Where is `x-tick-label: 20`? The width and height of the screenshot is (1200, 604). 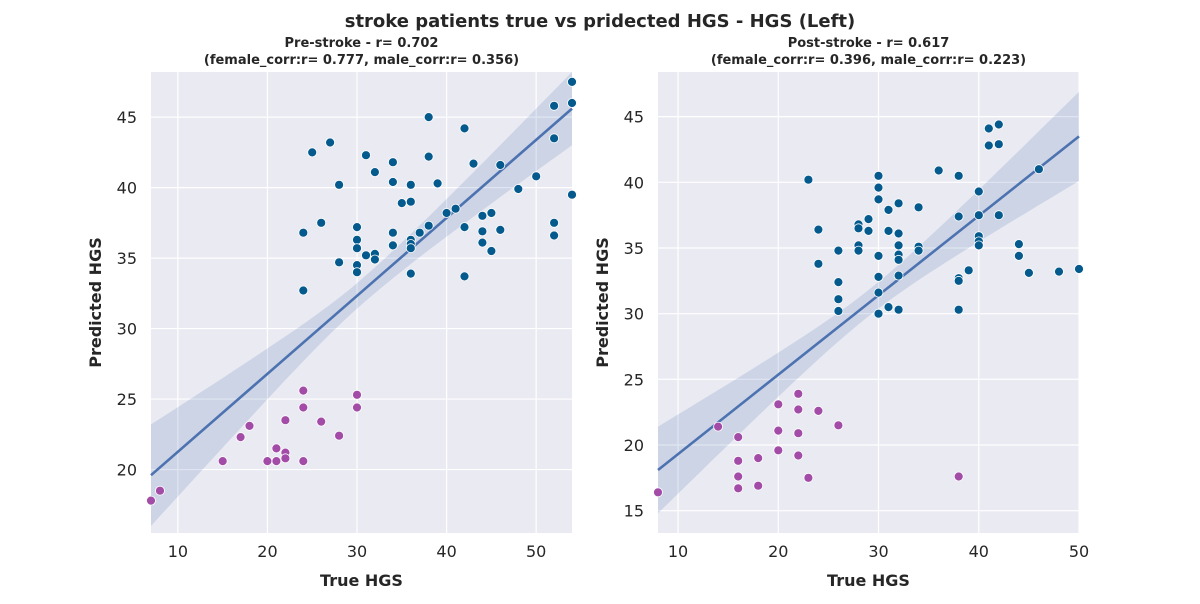 x-tick-label: 20 is located at coordinates (778, 551).